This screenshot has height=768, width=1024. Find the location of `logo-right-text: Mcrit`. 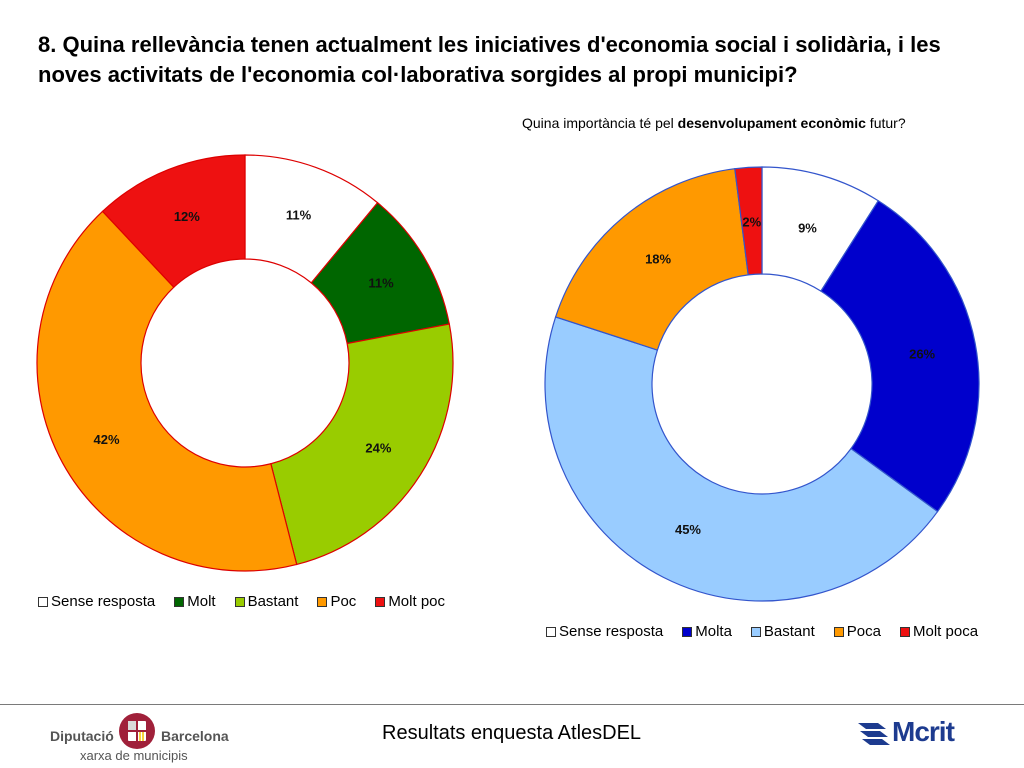

logo-right-text: Mcrit is located at coordinates (923, 731).